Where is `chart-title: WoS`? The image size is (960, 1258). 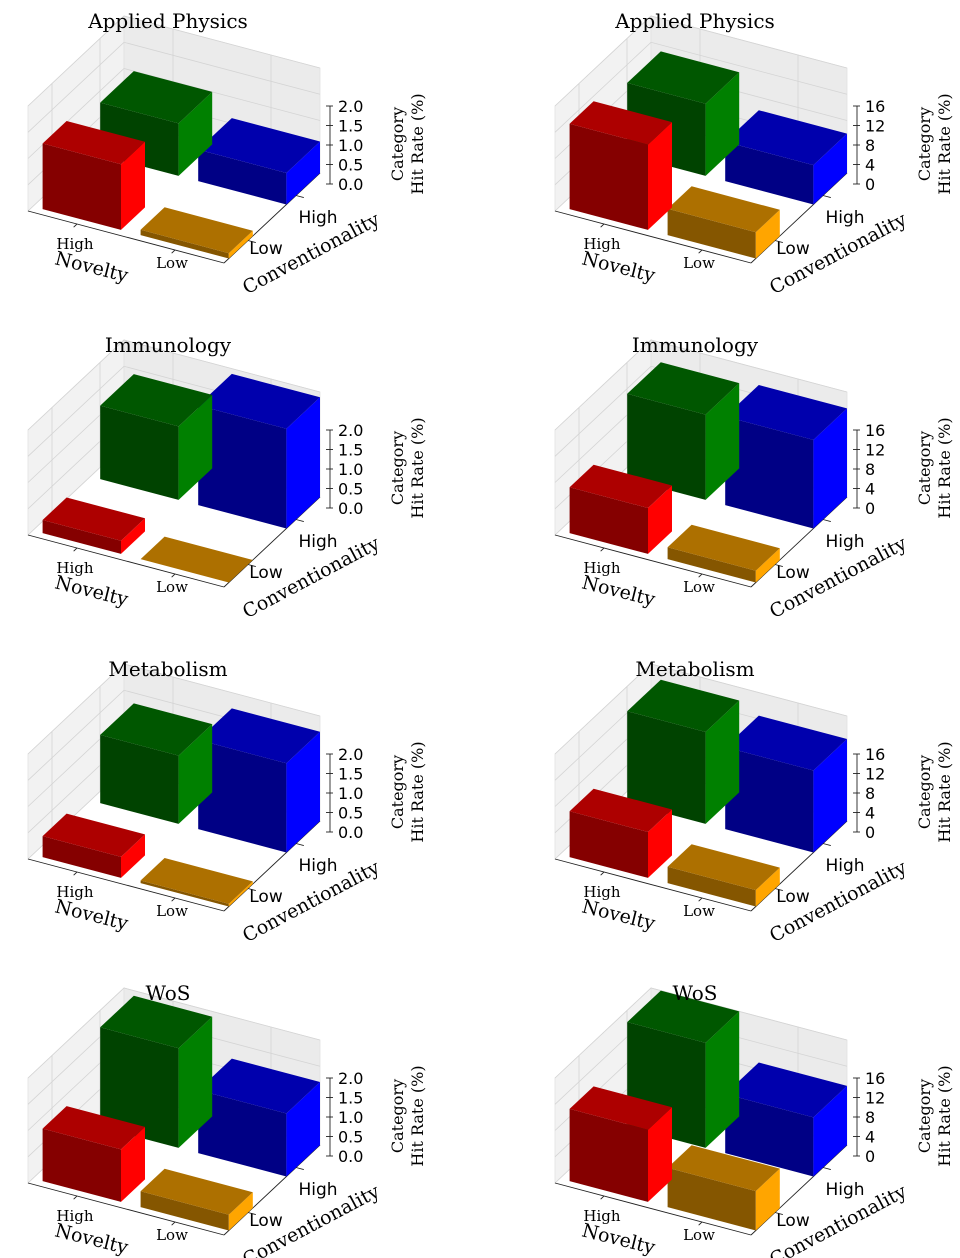 chart-title: WoS is located at coordinates (695, 993).